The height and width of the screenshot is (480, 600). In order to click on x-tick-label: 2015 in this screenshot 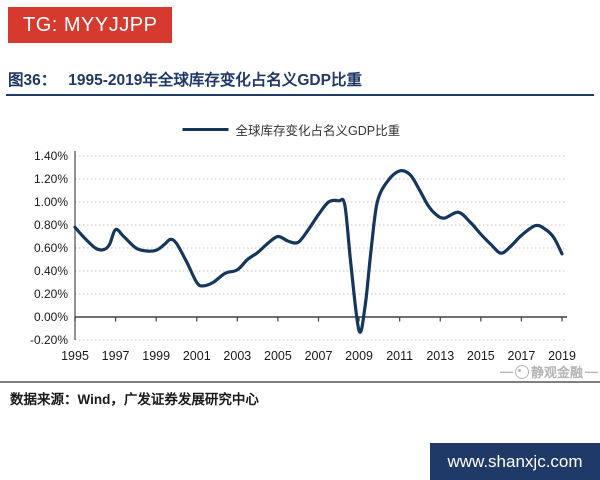, I will do `click(481, 356)`.